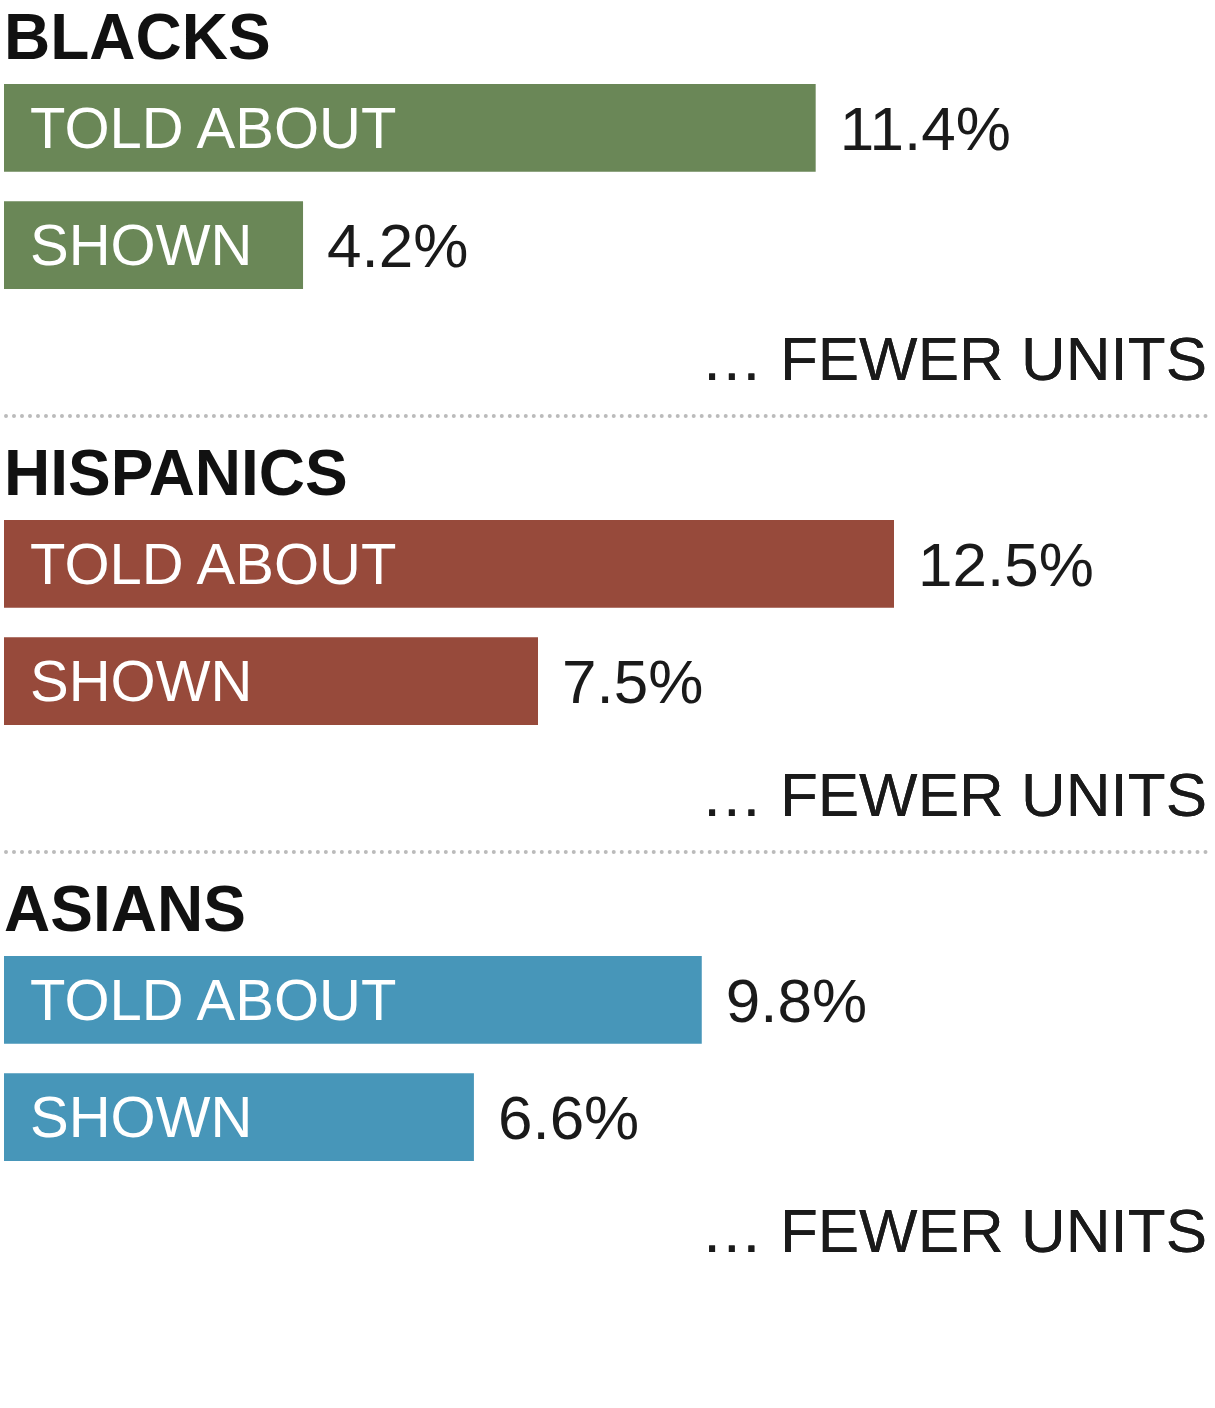 The height and width of the screenshot is (1408, 1215). What do you see at coordinates (633, 682) in the screenshot?
I see `data-label: 7.5%` at bounding box center [633, 682].